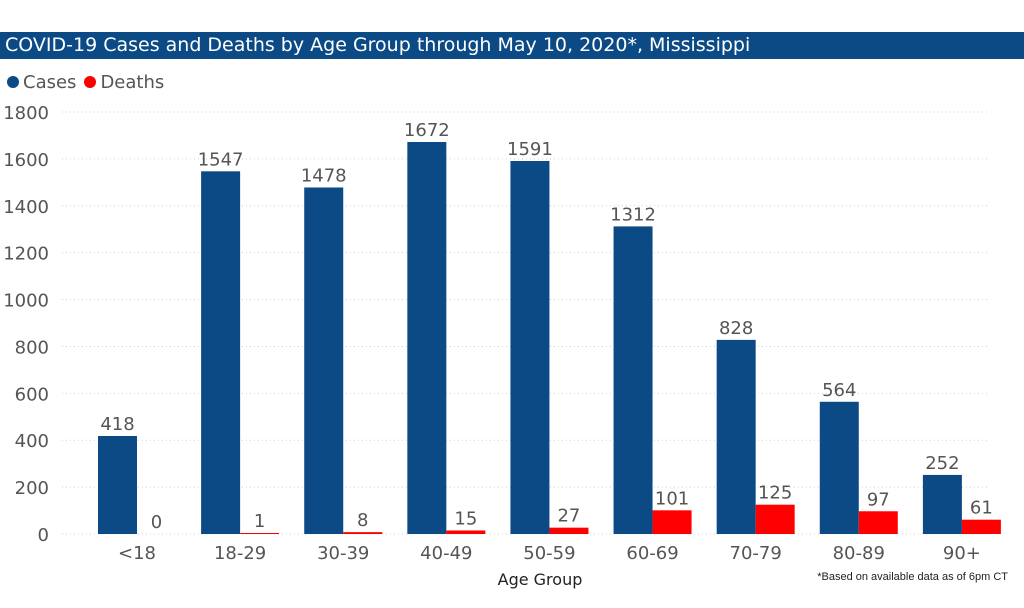 Image resolution: width=1024 pixels, height=608 pixels. I want to click on x-tick-label: 18-29, so click(240, 553).